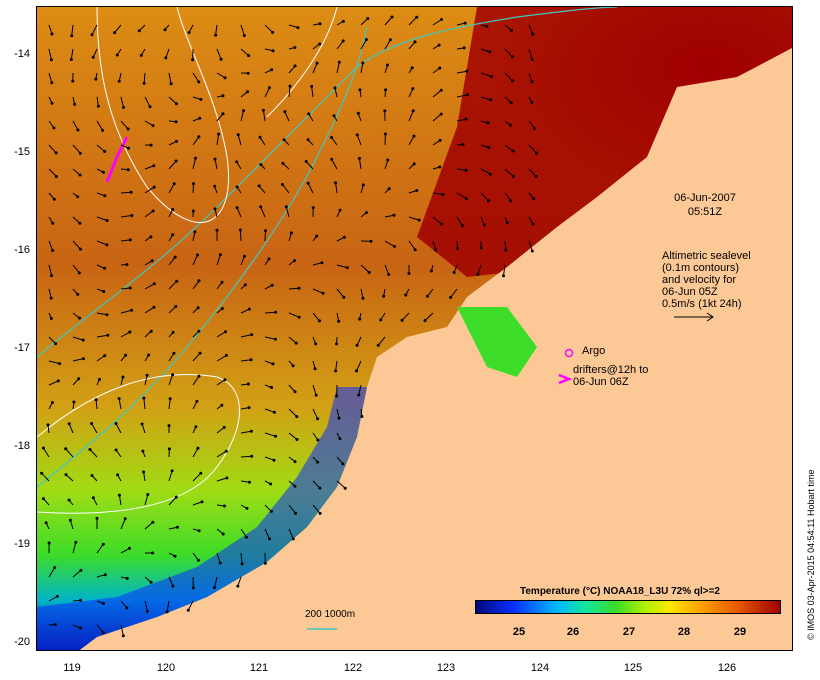  I want to click on x-tick-label: 124, so click(540, 668).